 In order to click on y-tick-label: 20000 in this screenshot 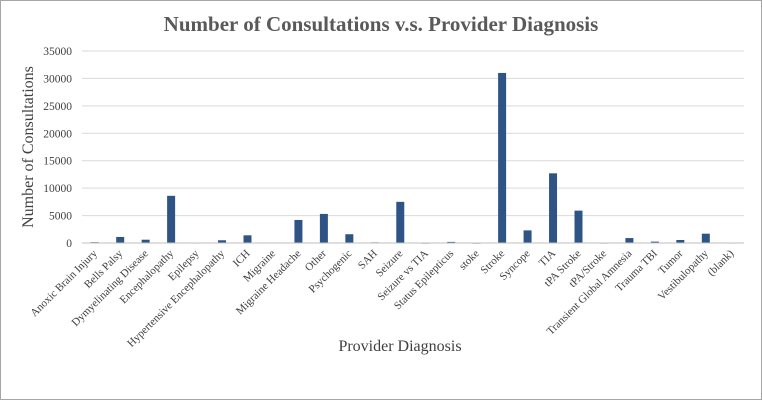, I will do `click(57, 134)`.